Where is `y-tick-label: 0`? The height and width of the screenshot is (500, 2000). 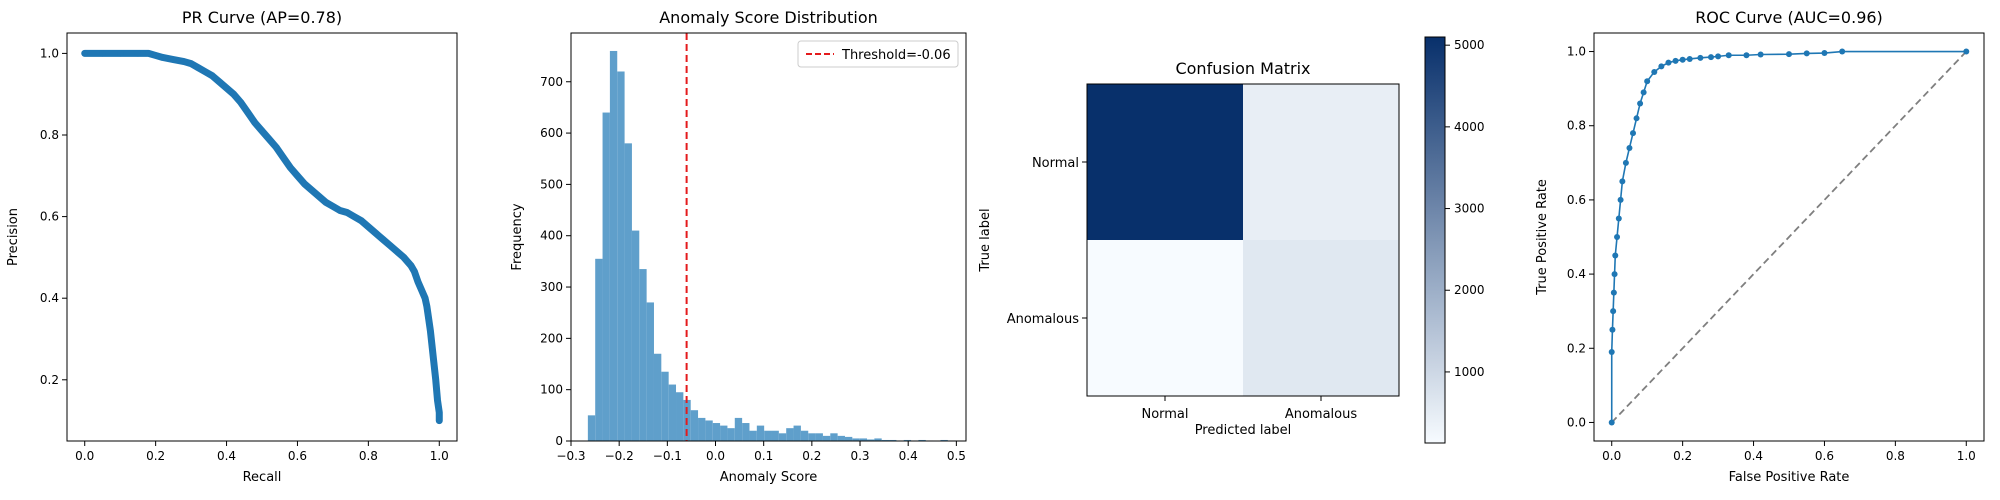
y-tick-label: 0 is located at coordinates (559, 441).